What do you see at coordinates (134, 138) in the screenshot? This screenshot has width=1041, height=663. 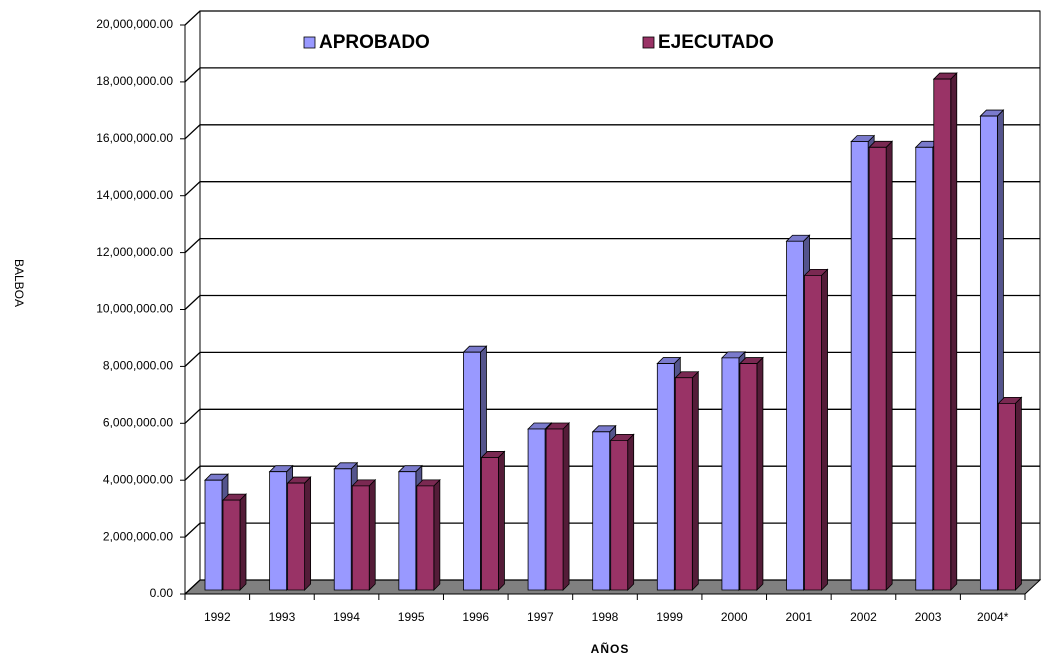 I see `y-tick-label: 16,000,000.00` at bounding box center [134, 138].